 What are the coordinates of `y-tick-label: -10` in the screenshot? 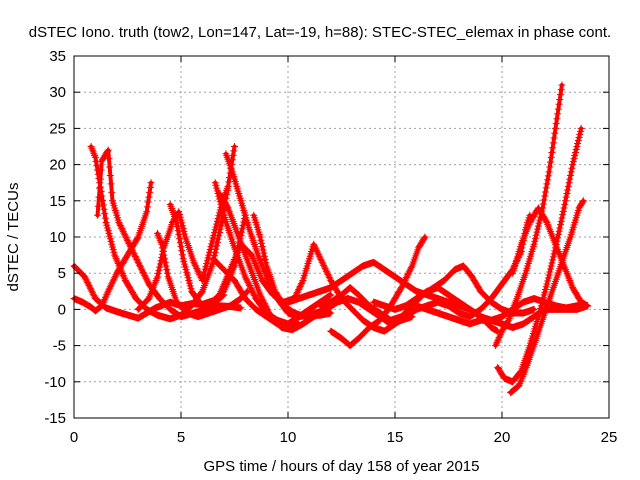 It's located at (55, 382).